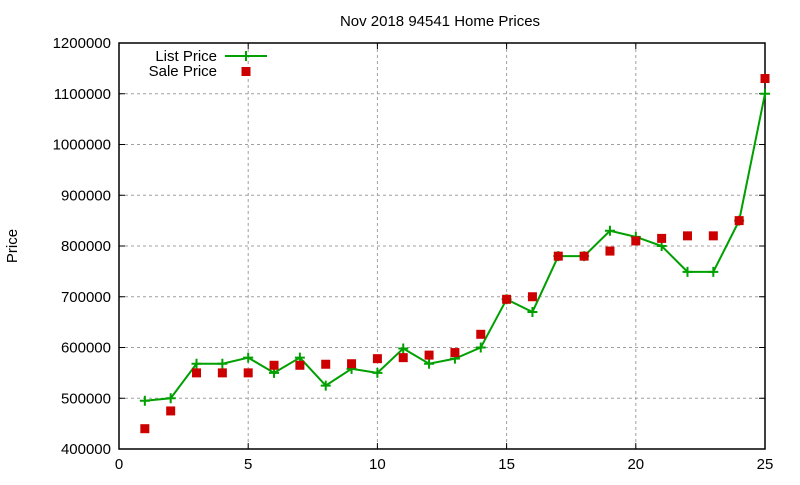 This screenshot has width=800, height=485. What do you see at coordinates (86, 297) in the screenshot?
I see `y-tick-label: 700000` at bounding box center [86, 297].